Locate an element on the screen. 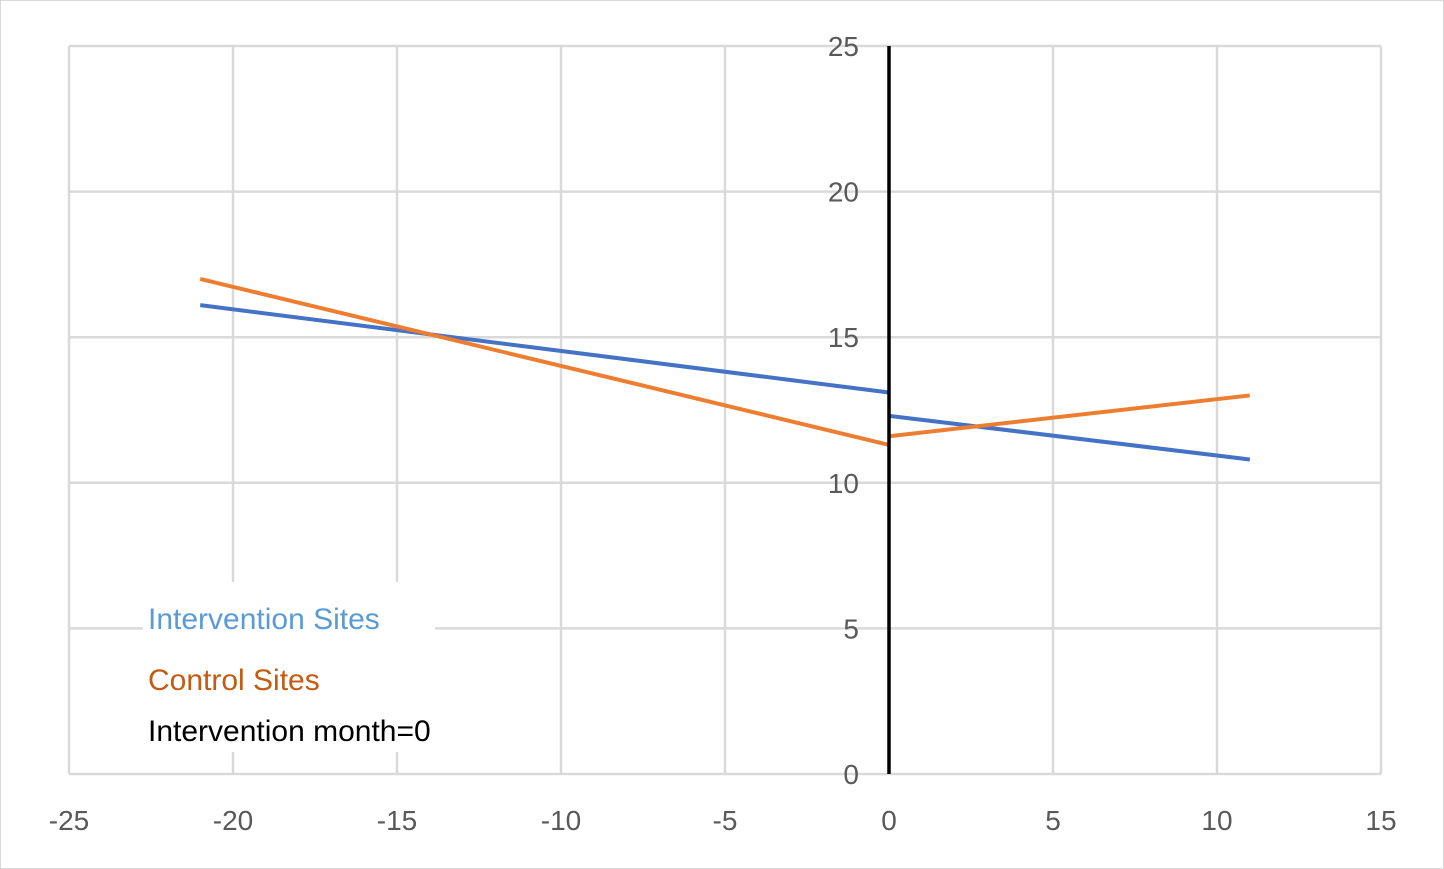  x-tick-label: 15 is located at coordinates (1380, 820).